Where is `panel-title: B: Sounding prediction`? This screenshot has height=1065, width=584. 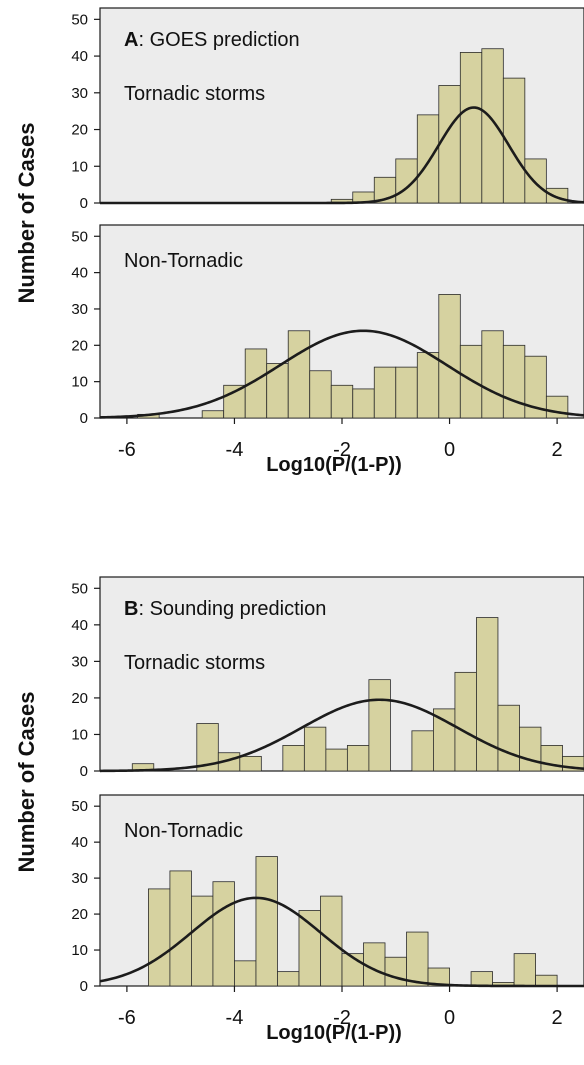
panel-title: B: Sounding prediction is located at coordinates (225, 609).